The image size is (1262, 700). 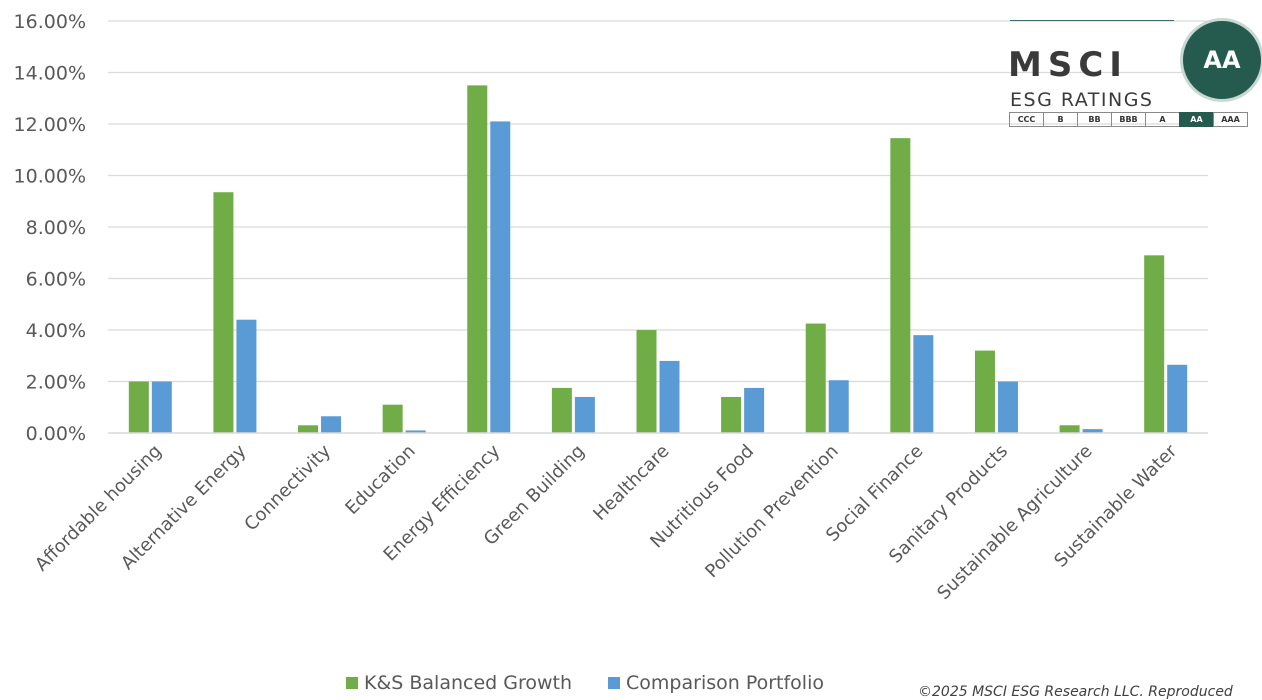 What do you see at coordinates (1082, 100) in the screenshot?
I see `esg-ratings-text: ESG RATINGS` at bounding box center [1082, 100].